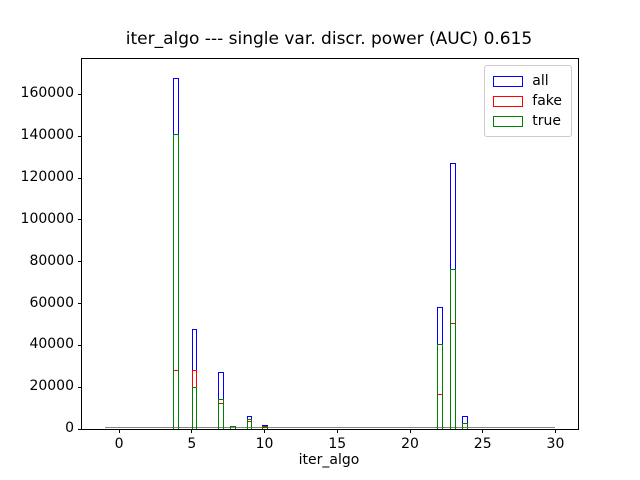 This screenshot has width=640, height=480. Describe the element at coordinates (47, 218) in the screenshot. I see `y-tick-label: 100000` at that location.